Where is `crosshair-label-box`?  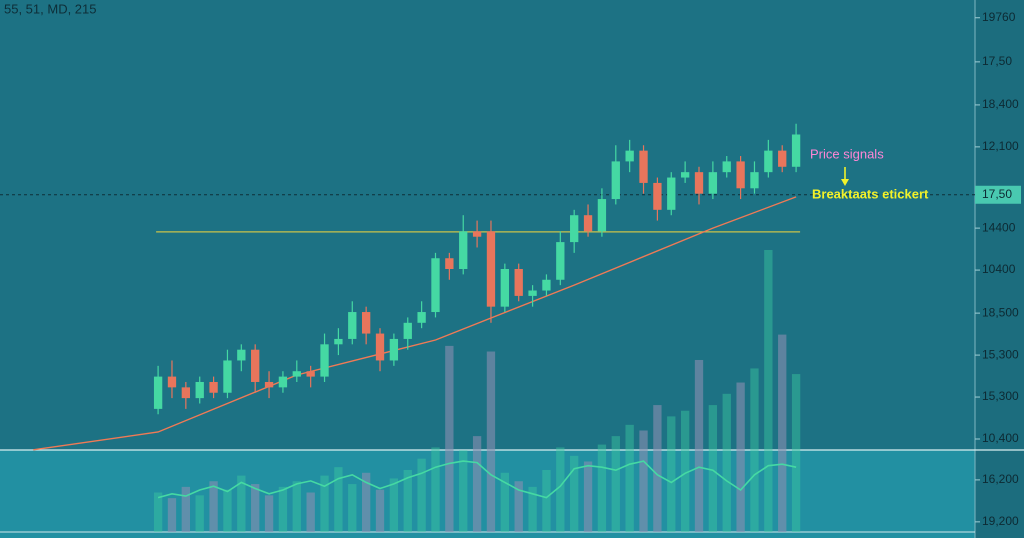
crosshair-label-box is located at coordinates (998, 194).